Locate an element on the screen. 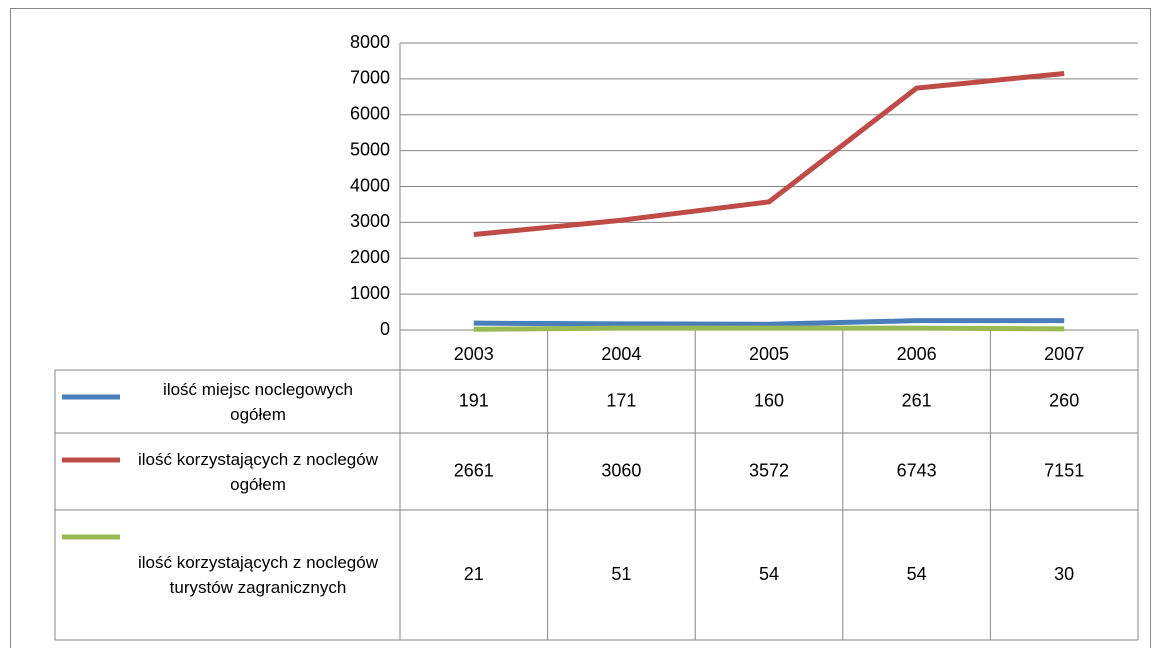  table-value: 2661 is located at coordinates (474, 470).